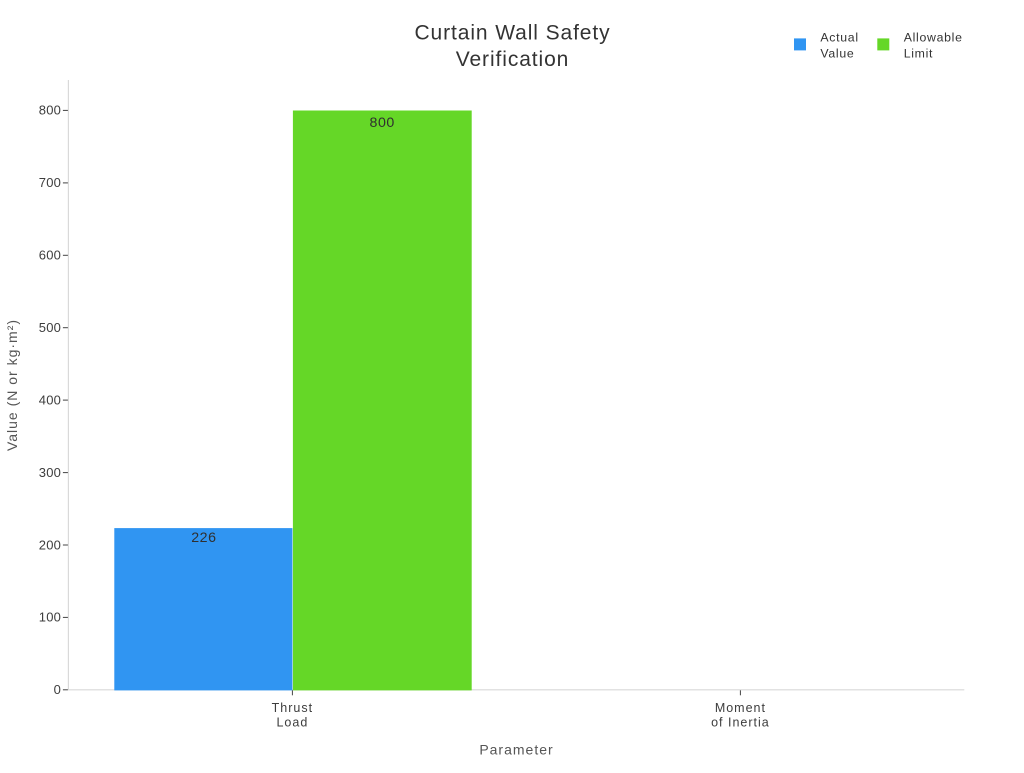 Image resolution: width=1024 pixels, height=773 pixels. Describe the element at coordinates (292, 708) in the screenshot. I see `svg-text: Thrust` at that location.